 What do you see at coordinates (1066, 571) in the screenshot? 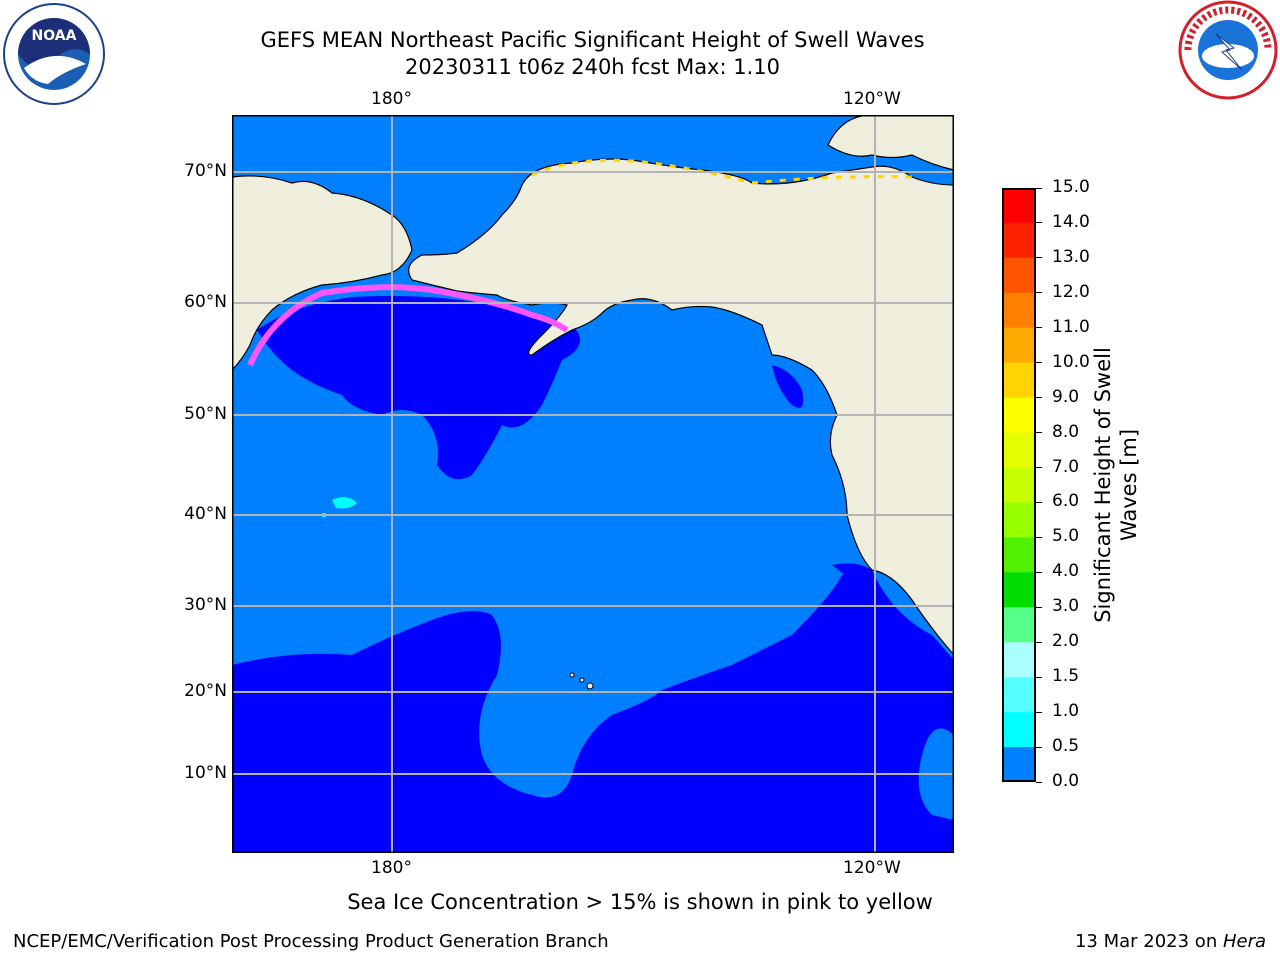
I see `colorbar-tick-label: 4.0` at bounding box center [1066, 571].